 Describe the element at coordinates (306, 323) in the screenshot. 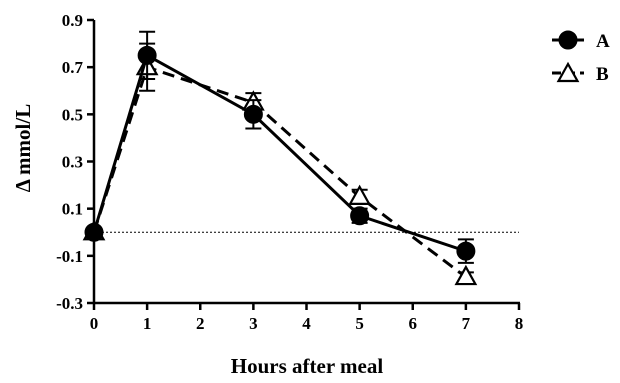

I see `x-tick-label: 4` at that location.